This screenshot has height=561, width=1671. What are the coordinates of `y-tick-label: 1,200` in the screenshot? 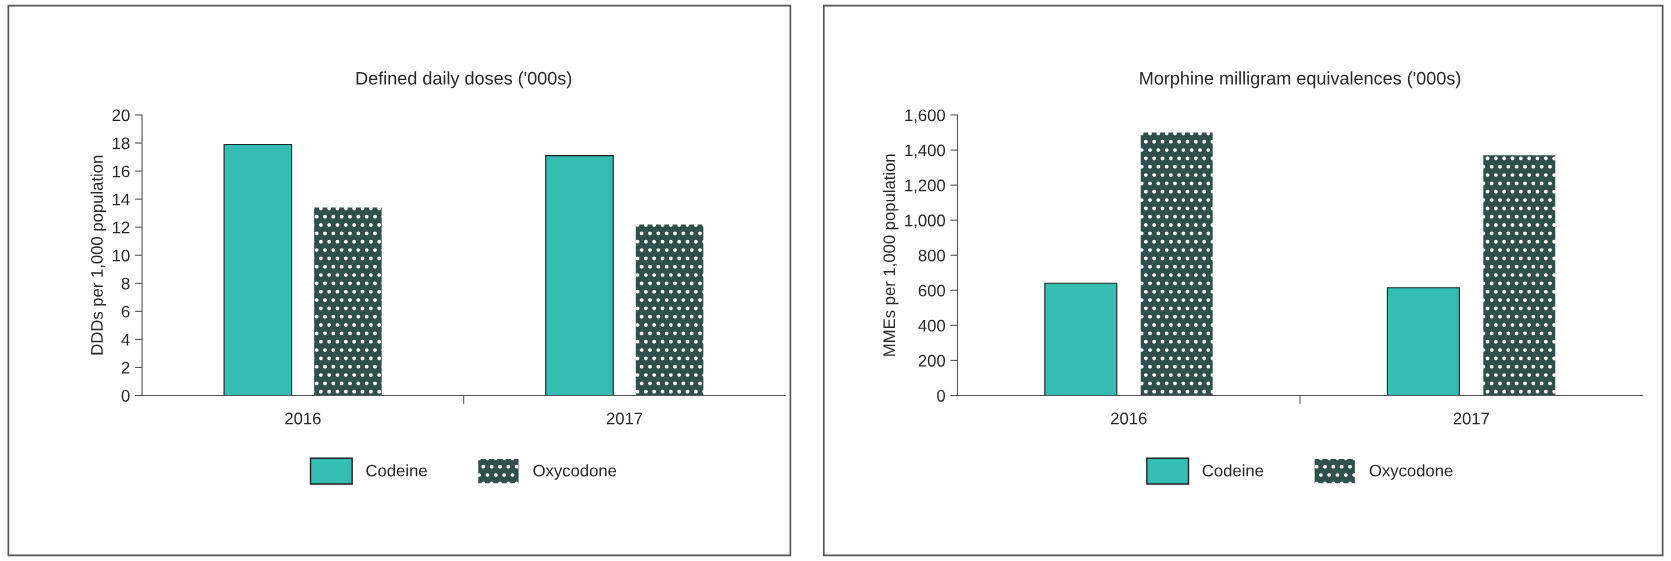 It's located at (925, 186).